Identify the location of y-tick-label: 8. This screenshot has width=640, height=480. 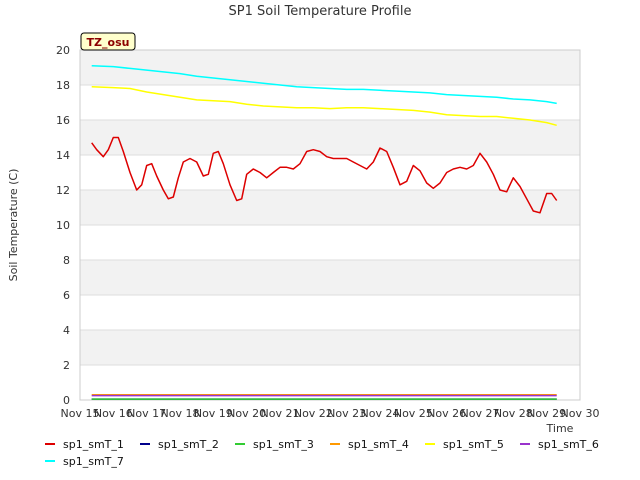
(66, 260).